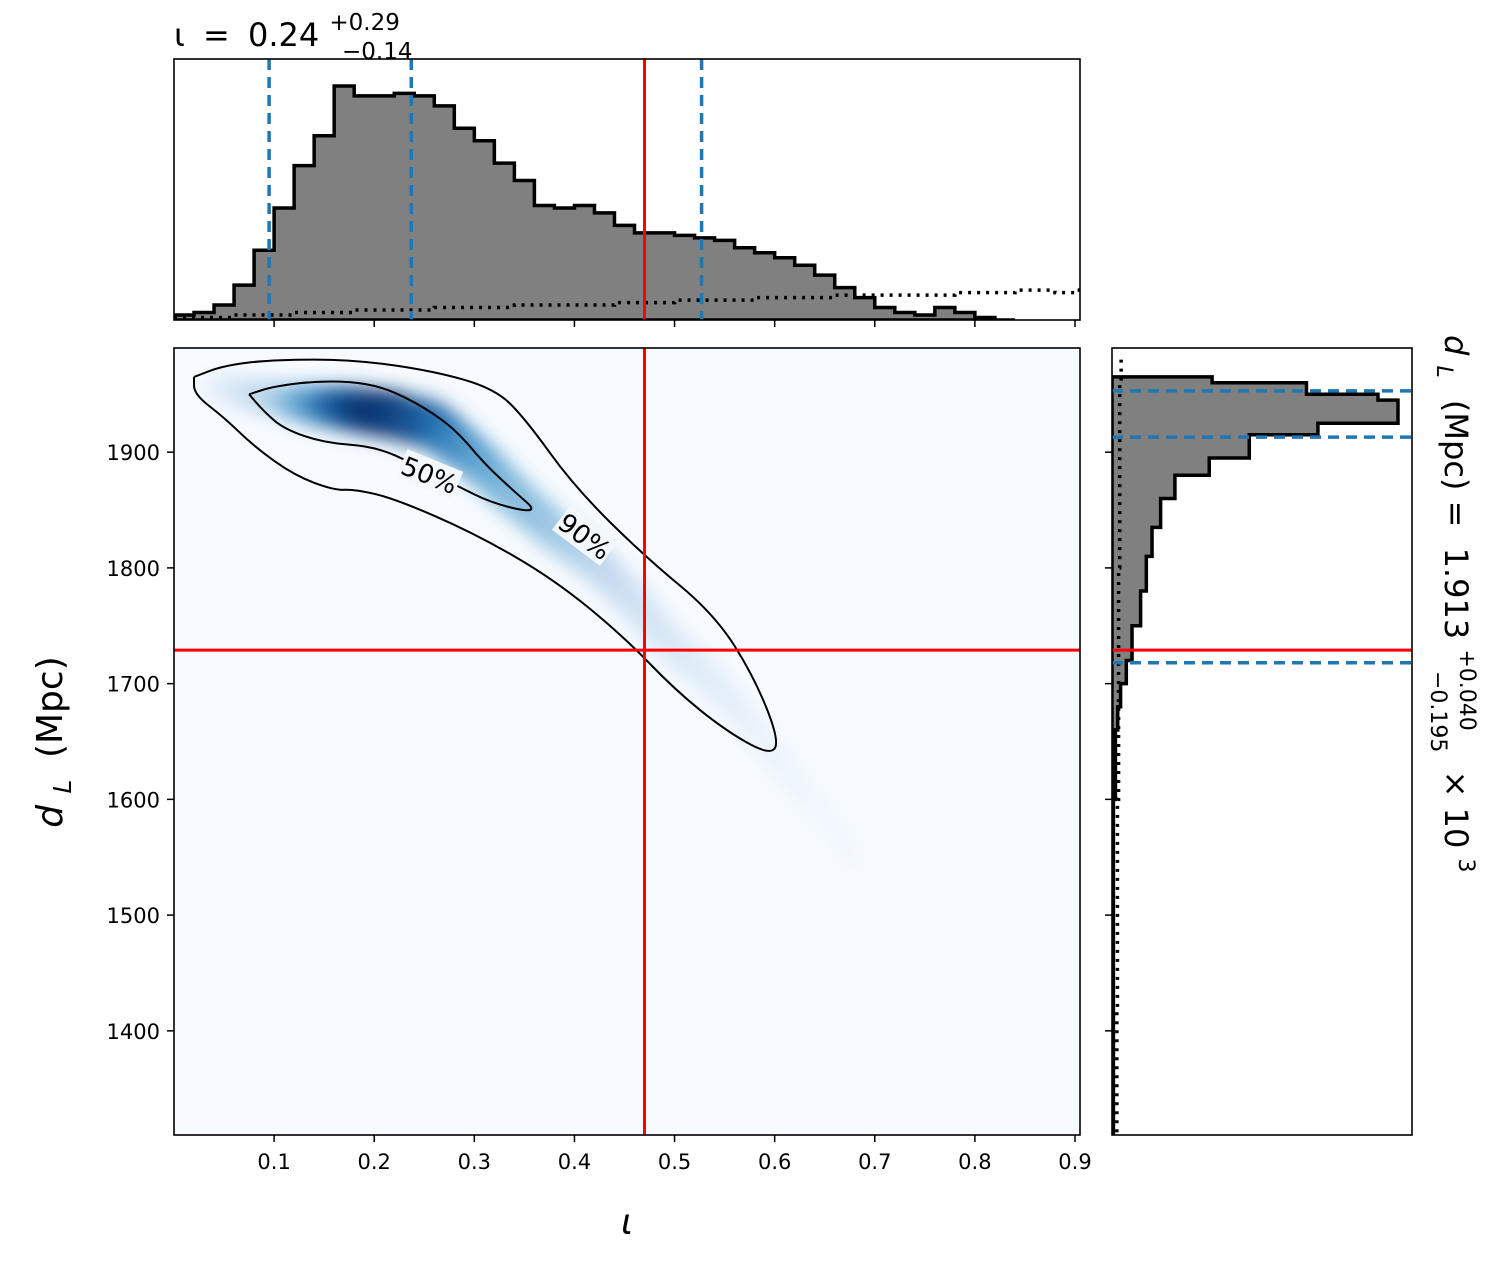  I want to click on iota-posterior-fill, so click(594, 202).